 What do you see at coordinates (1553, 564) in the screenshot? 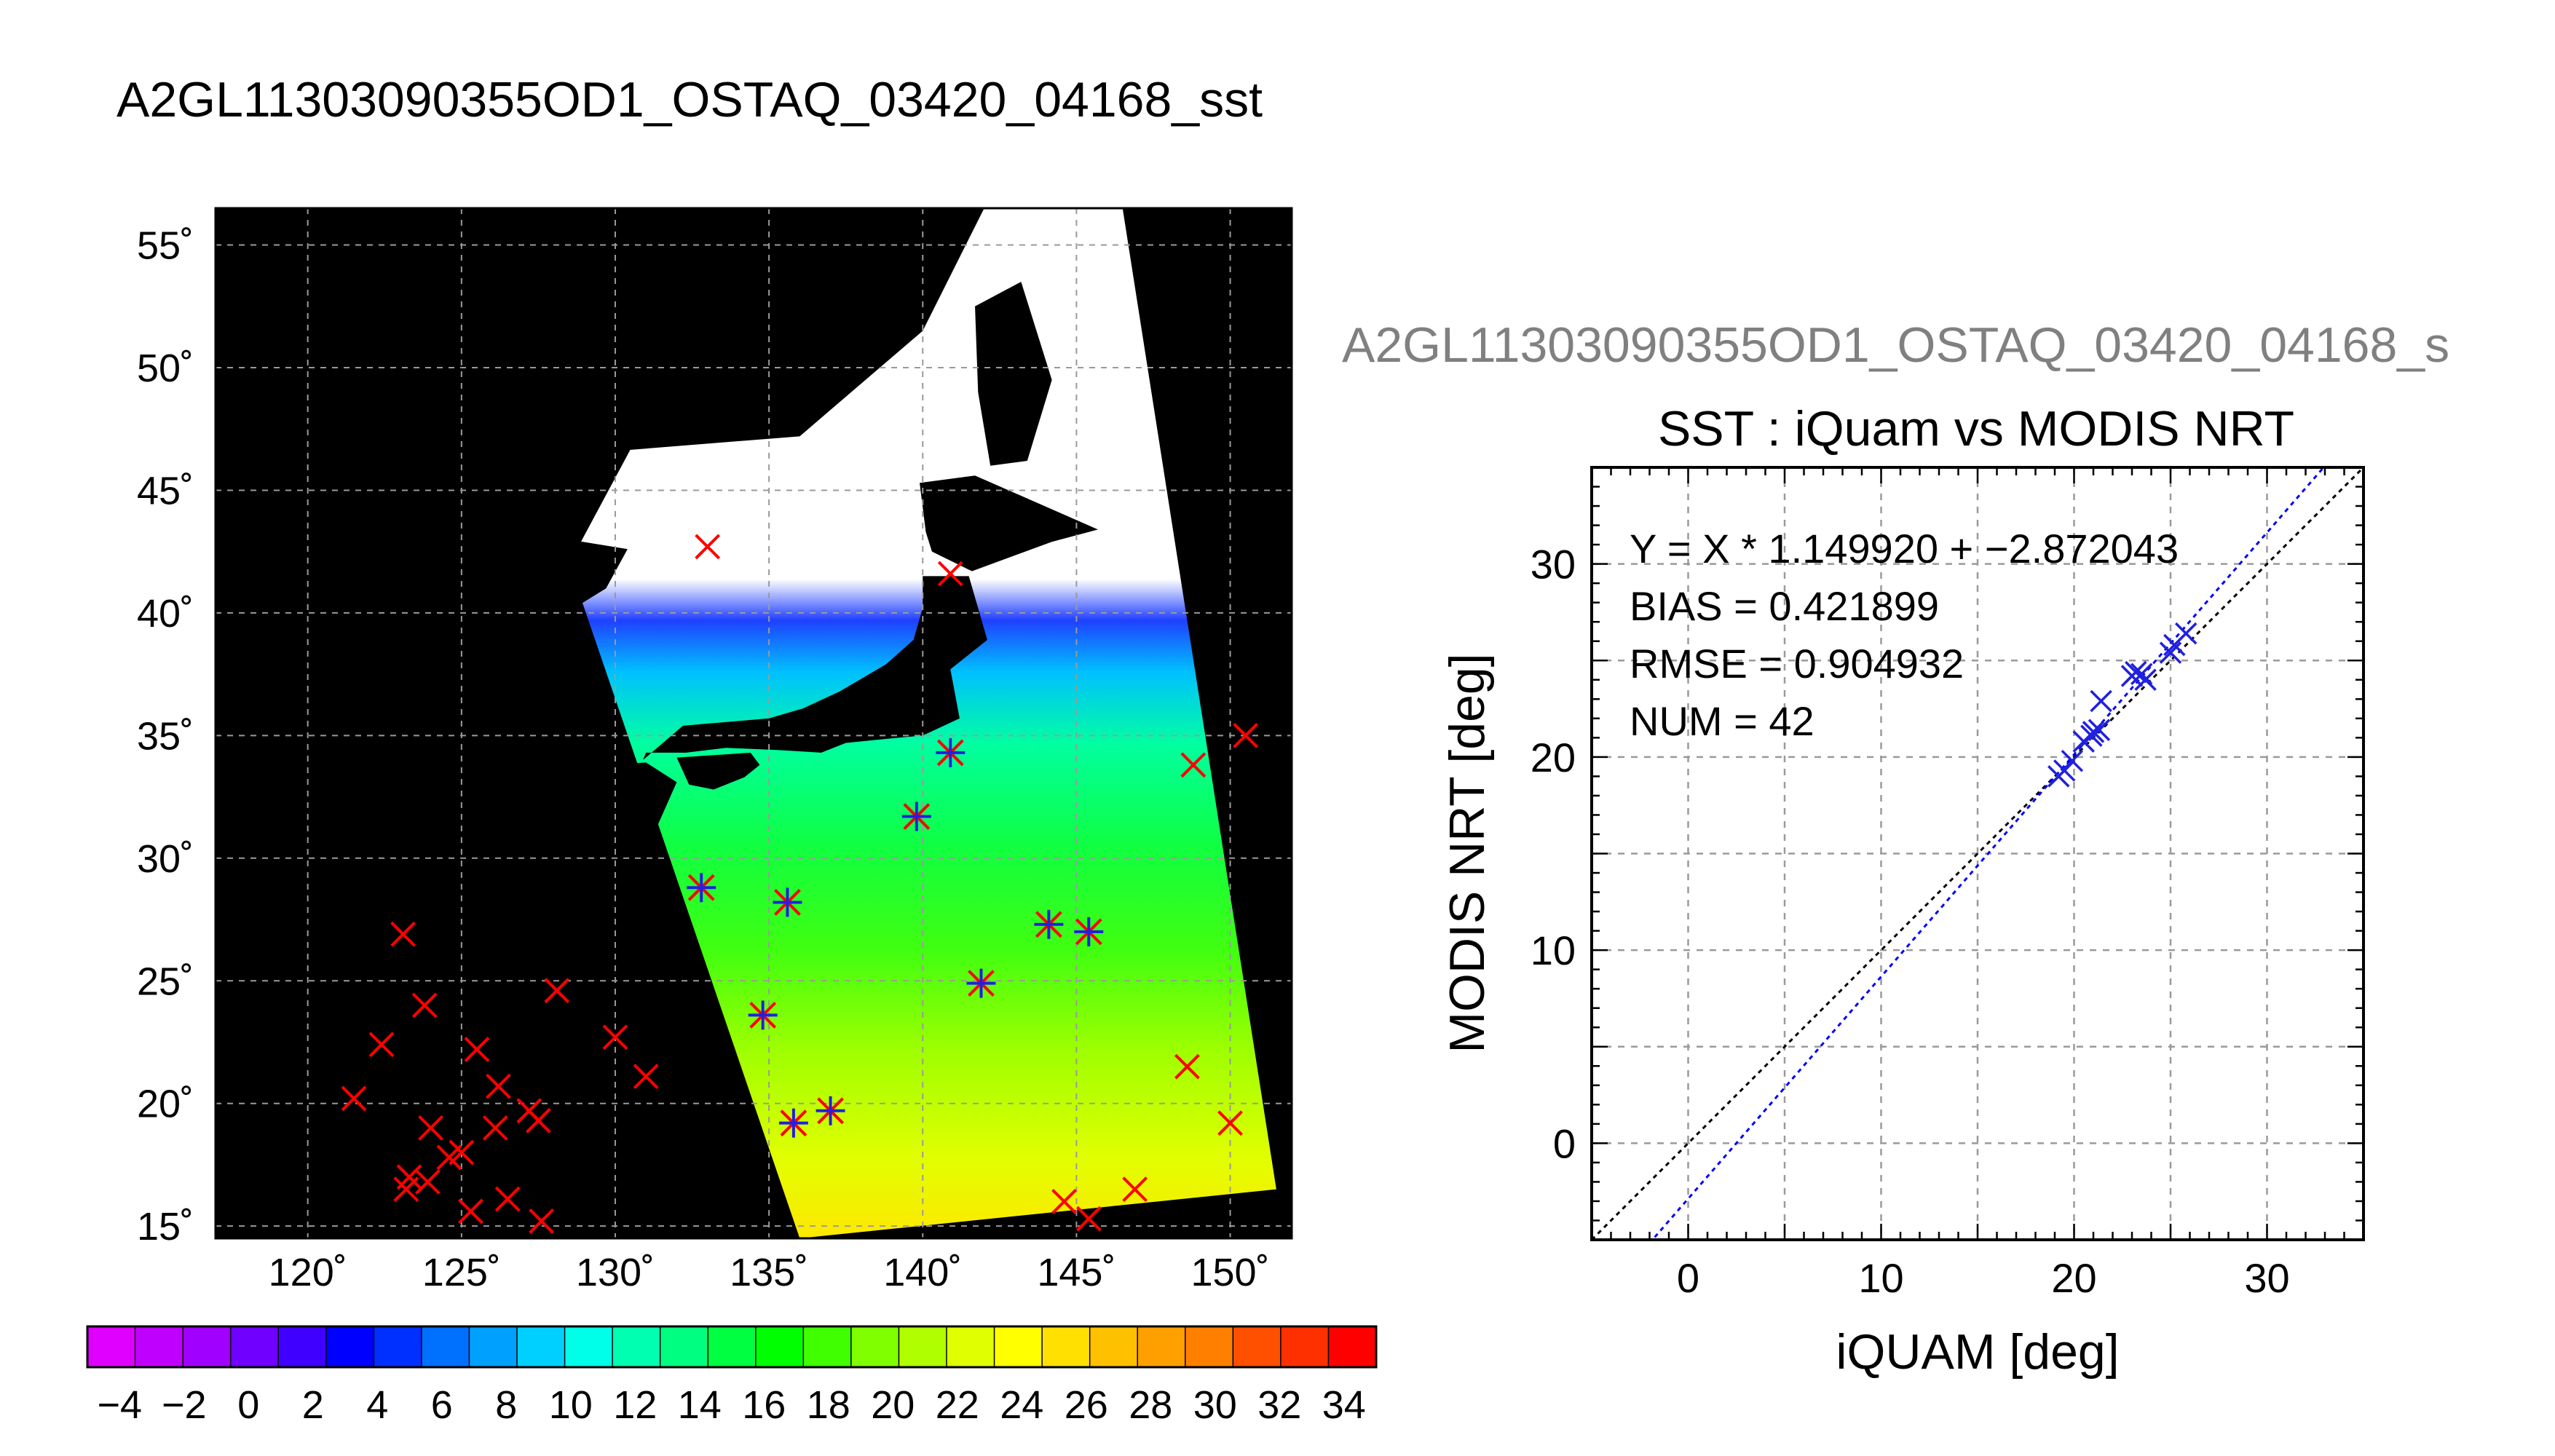
I see `scatter-y-tick: 30` at bounding box center [1553, 564].